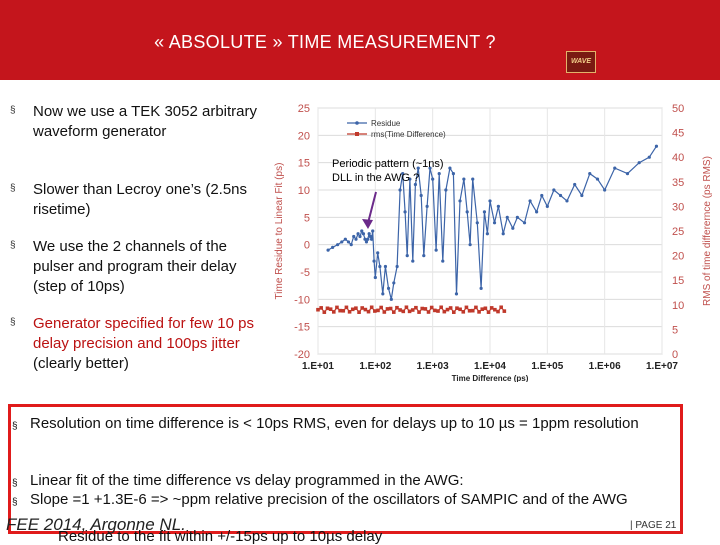  I want to click on y2-tick-label: 15, so click(678, 281).